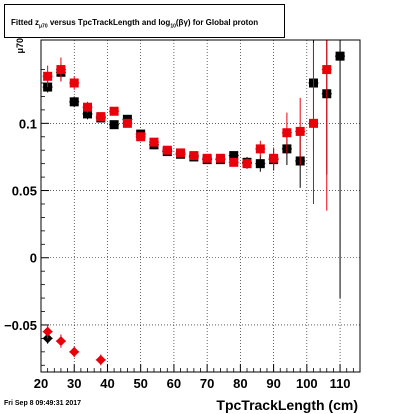 The width and height of the screenshot is (400, 414). Describe the element at coordinates (43, 26) in the screenshot. I see `title-z-subscript: μ70` at that location.